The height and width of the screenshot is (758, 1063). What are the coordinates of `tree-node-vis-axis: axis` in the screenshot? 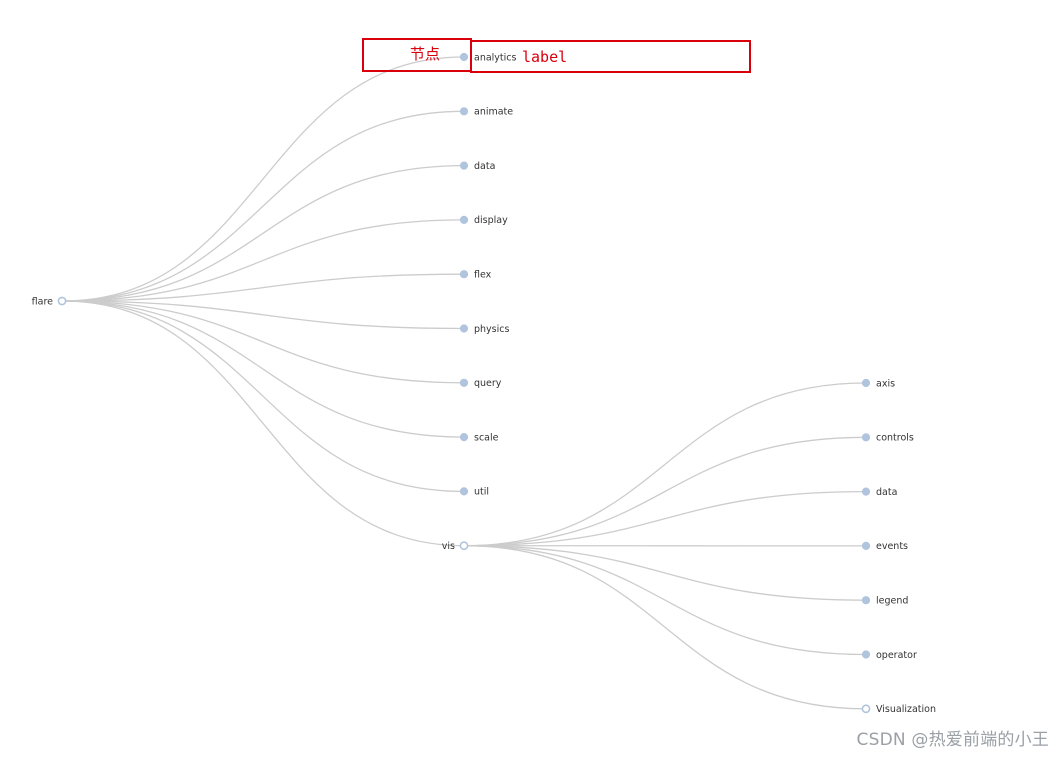 It's located at (878, 383).